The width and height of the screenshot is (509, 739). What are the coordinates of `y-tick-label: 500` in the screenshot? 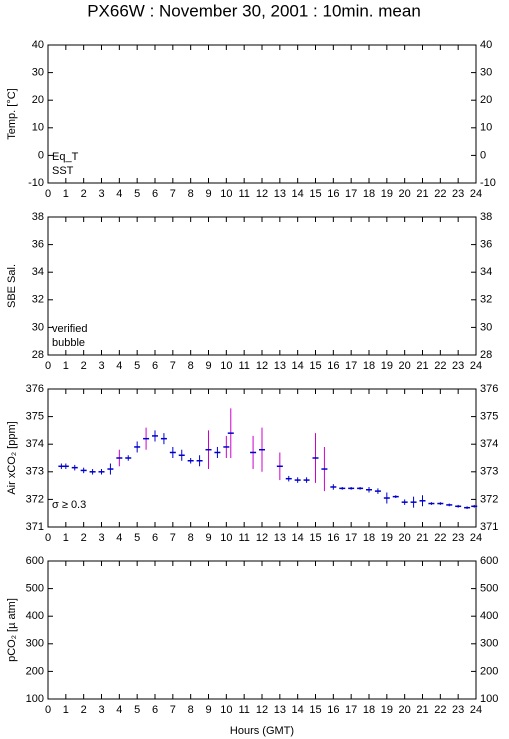 It's located at (35, 589).